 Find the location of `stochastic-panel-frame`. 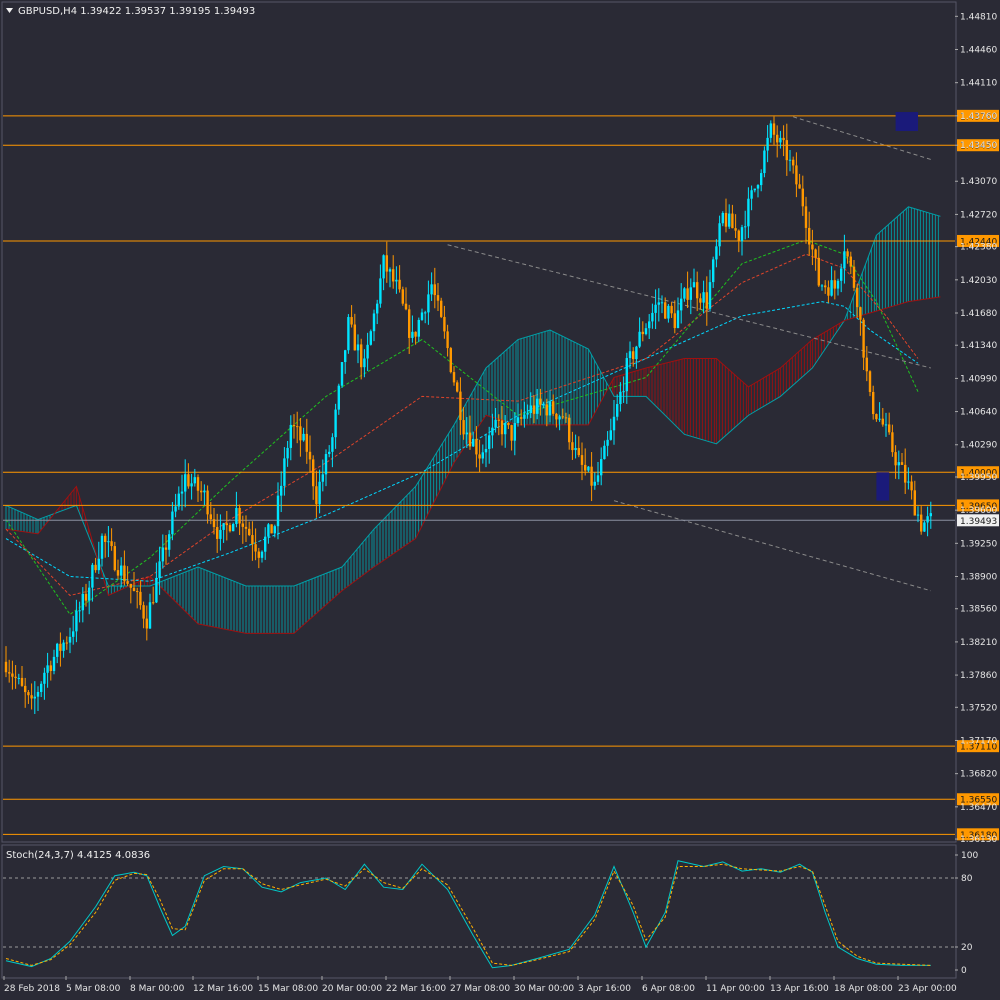

stochastic-panel-frame is located at coordinates (479, 911).